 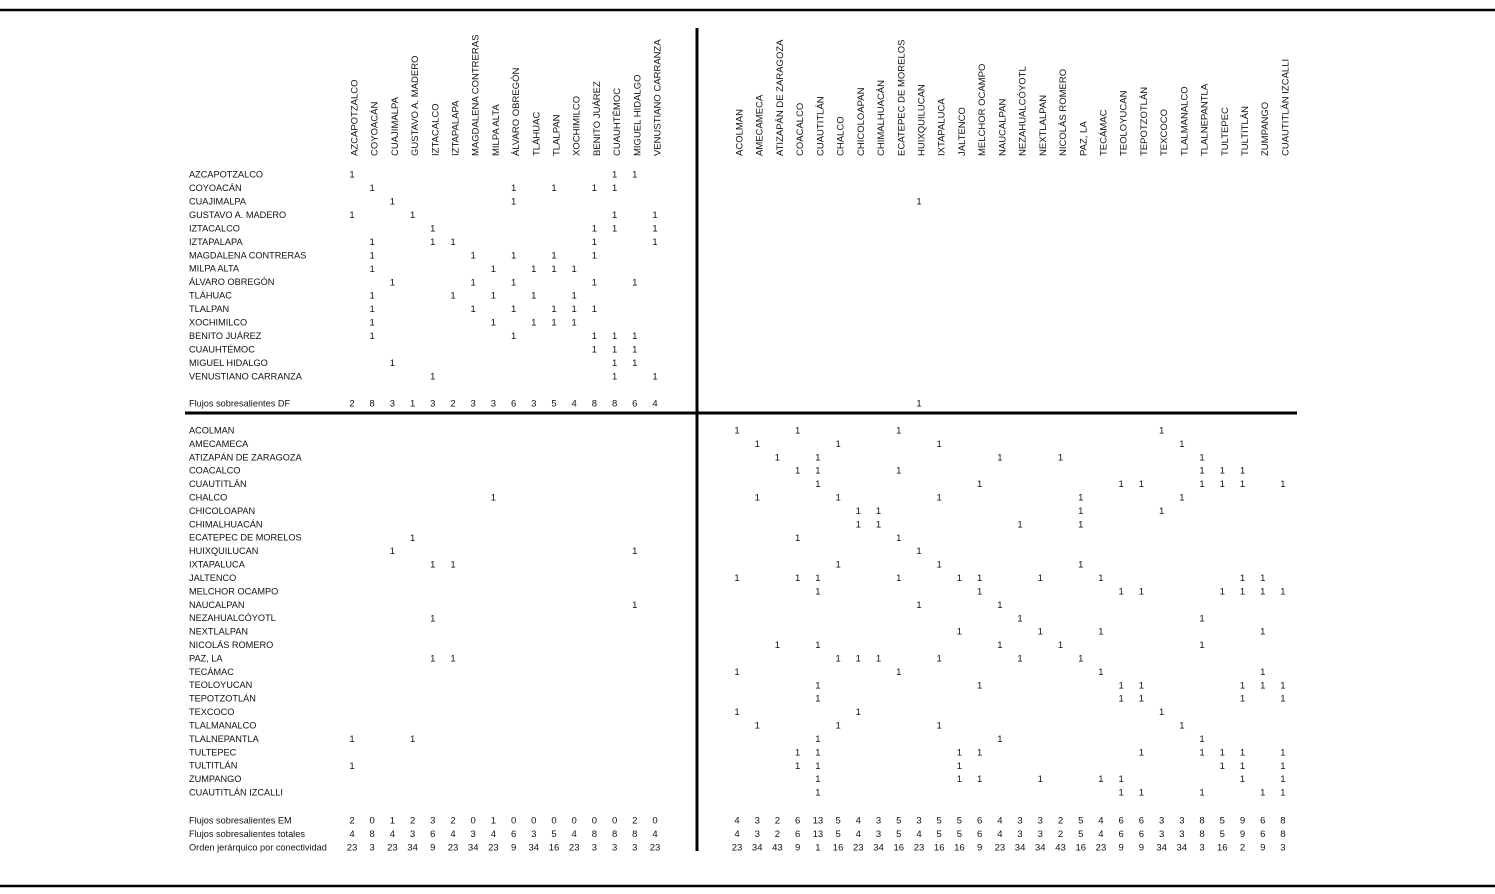 I want to click on row-label: CHICOLOAPAN, so click(x=222, y=511).